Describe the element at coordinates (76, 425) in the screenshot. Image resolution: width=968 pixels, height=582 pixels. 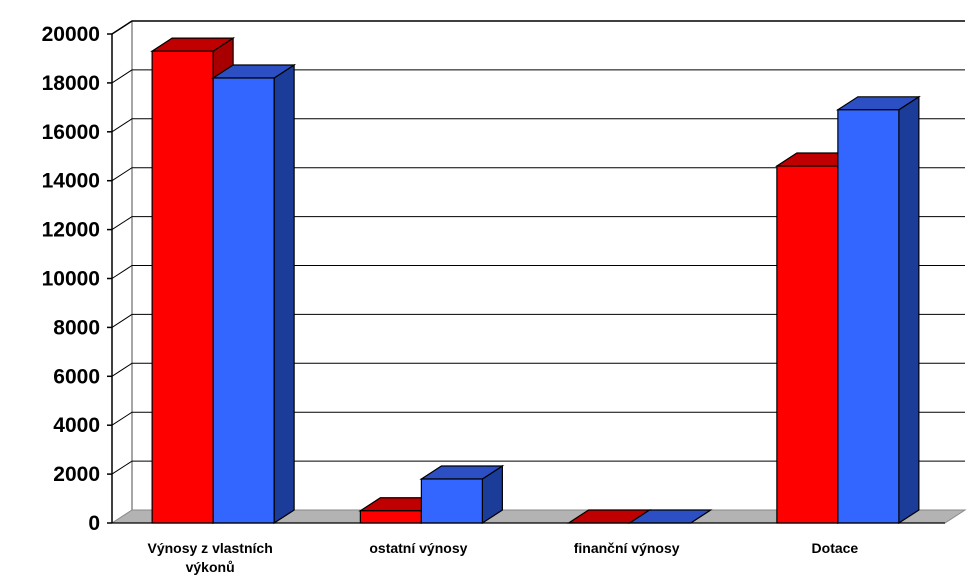
I see `y-tick-label: 4000` at that location.